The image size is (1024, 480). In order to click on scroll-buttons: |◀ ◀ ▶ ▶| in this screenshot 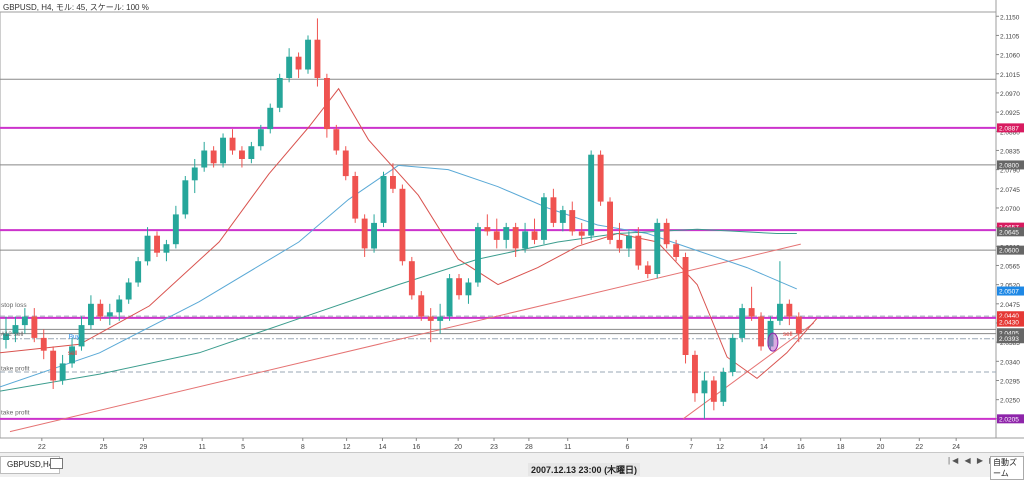, I will do `click(975, 460)`.